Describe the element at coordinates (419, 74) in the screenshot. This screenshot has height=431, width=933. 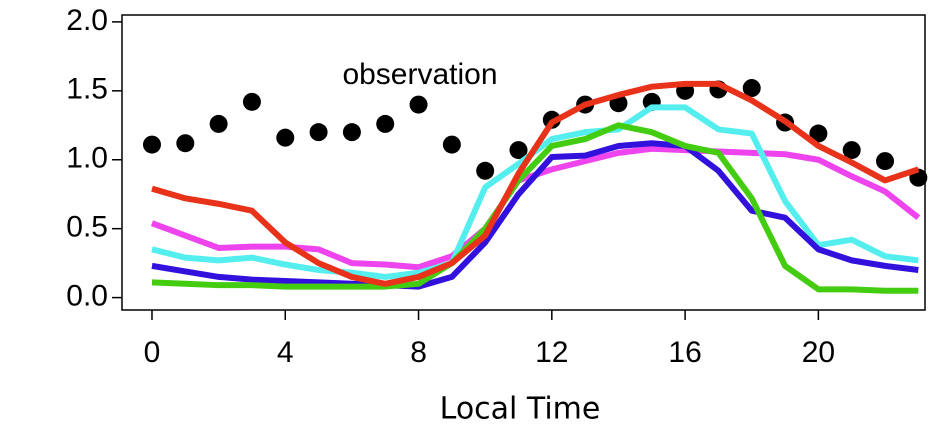
I see `annotation: observation` at that location.